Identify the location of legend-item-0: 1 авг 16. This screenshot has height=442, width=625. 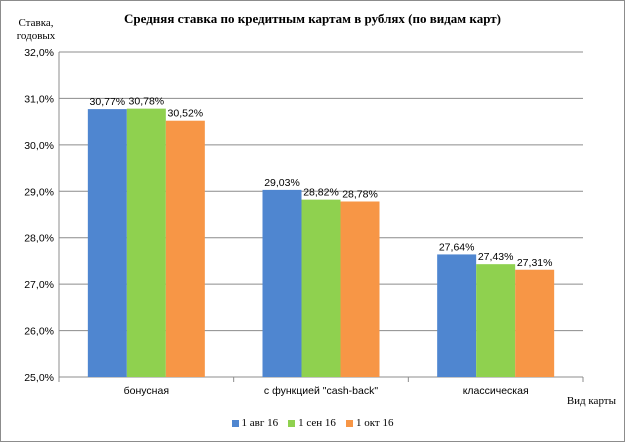
(255, 423).